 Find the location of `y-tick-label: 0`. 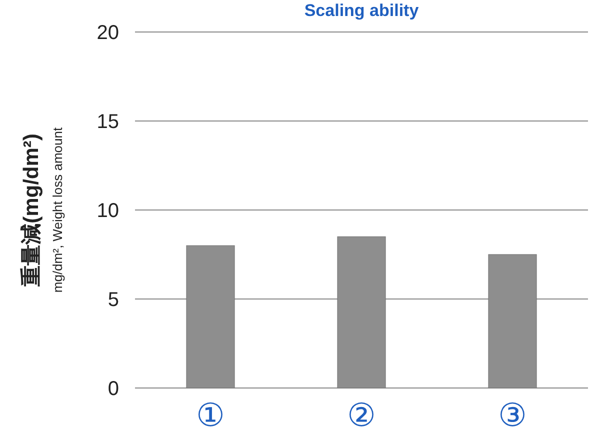

y-tick-label: 0 is located at coordinates (113, 389).